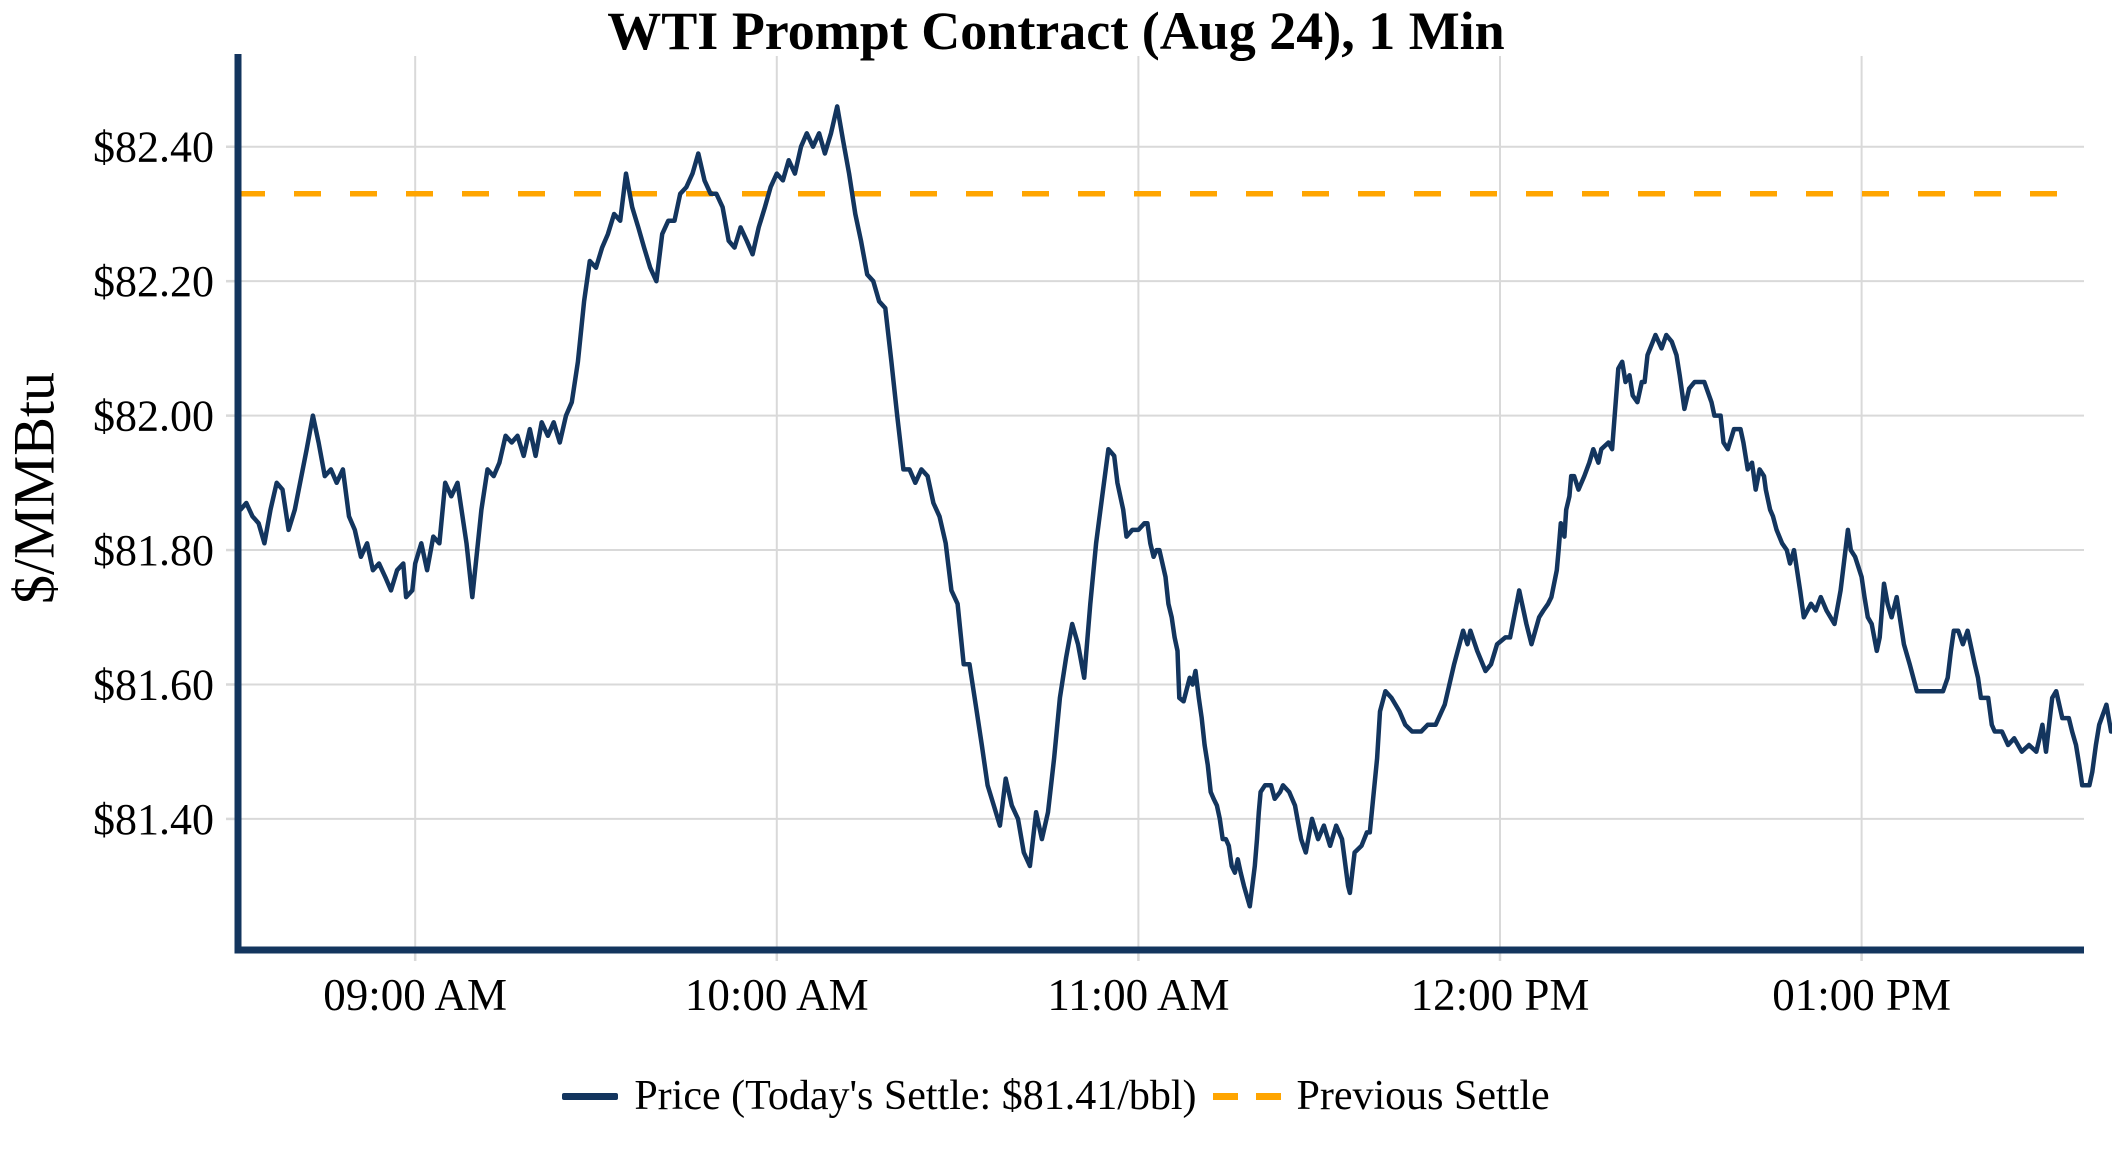  I want to click on y-tick-label: $82.20, so click(153, 281).